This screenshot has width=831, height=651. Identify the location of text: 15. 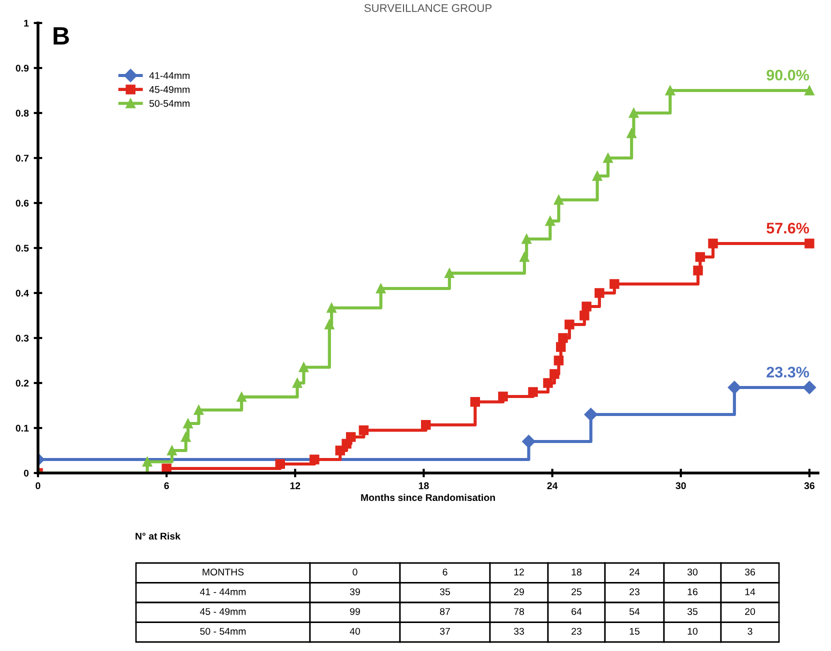
(635, 631).